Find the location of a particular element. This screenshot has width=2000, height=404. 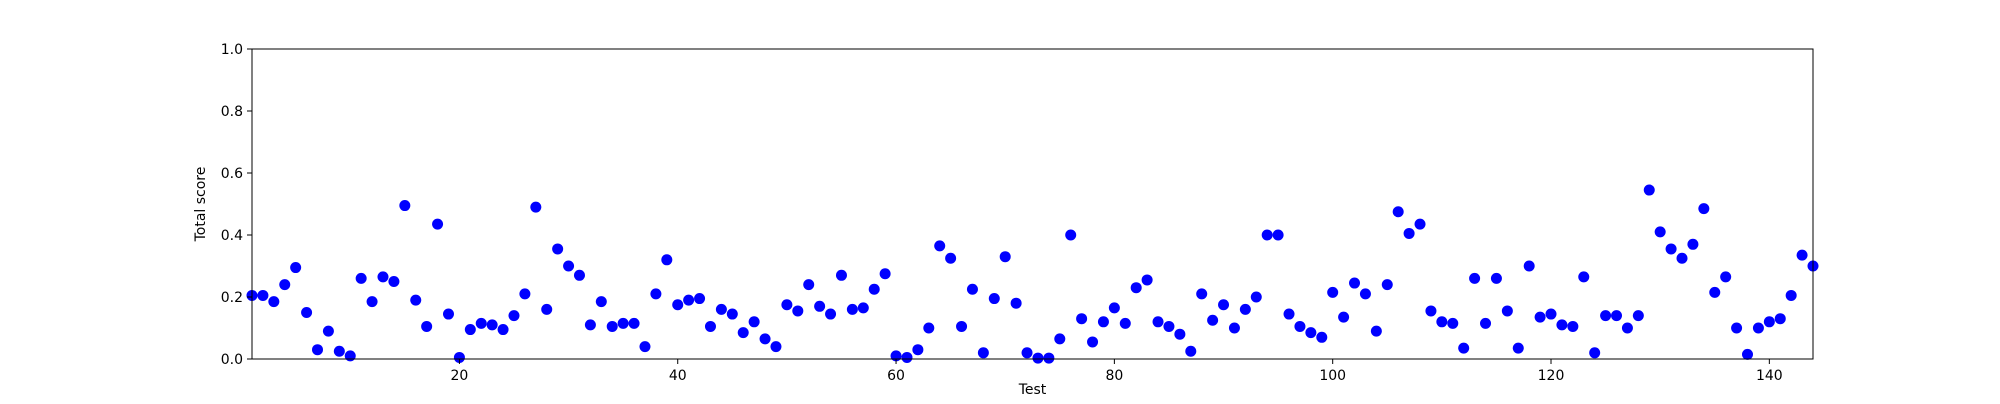

y-tick-label: 0.2 is located at coordinates (232, 298).